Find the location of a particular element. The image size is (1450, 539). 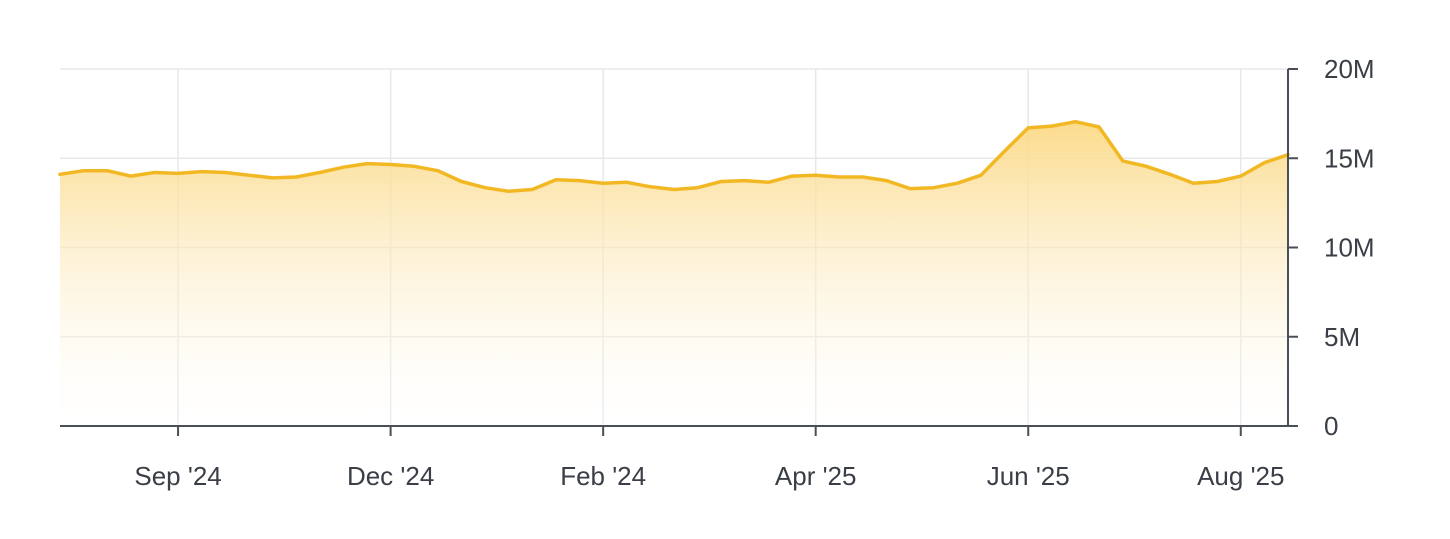

y-tick-label: 15M is located at coordinates (1349, 158).